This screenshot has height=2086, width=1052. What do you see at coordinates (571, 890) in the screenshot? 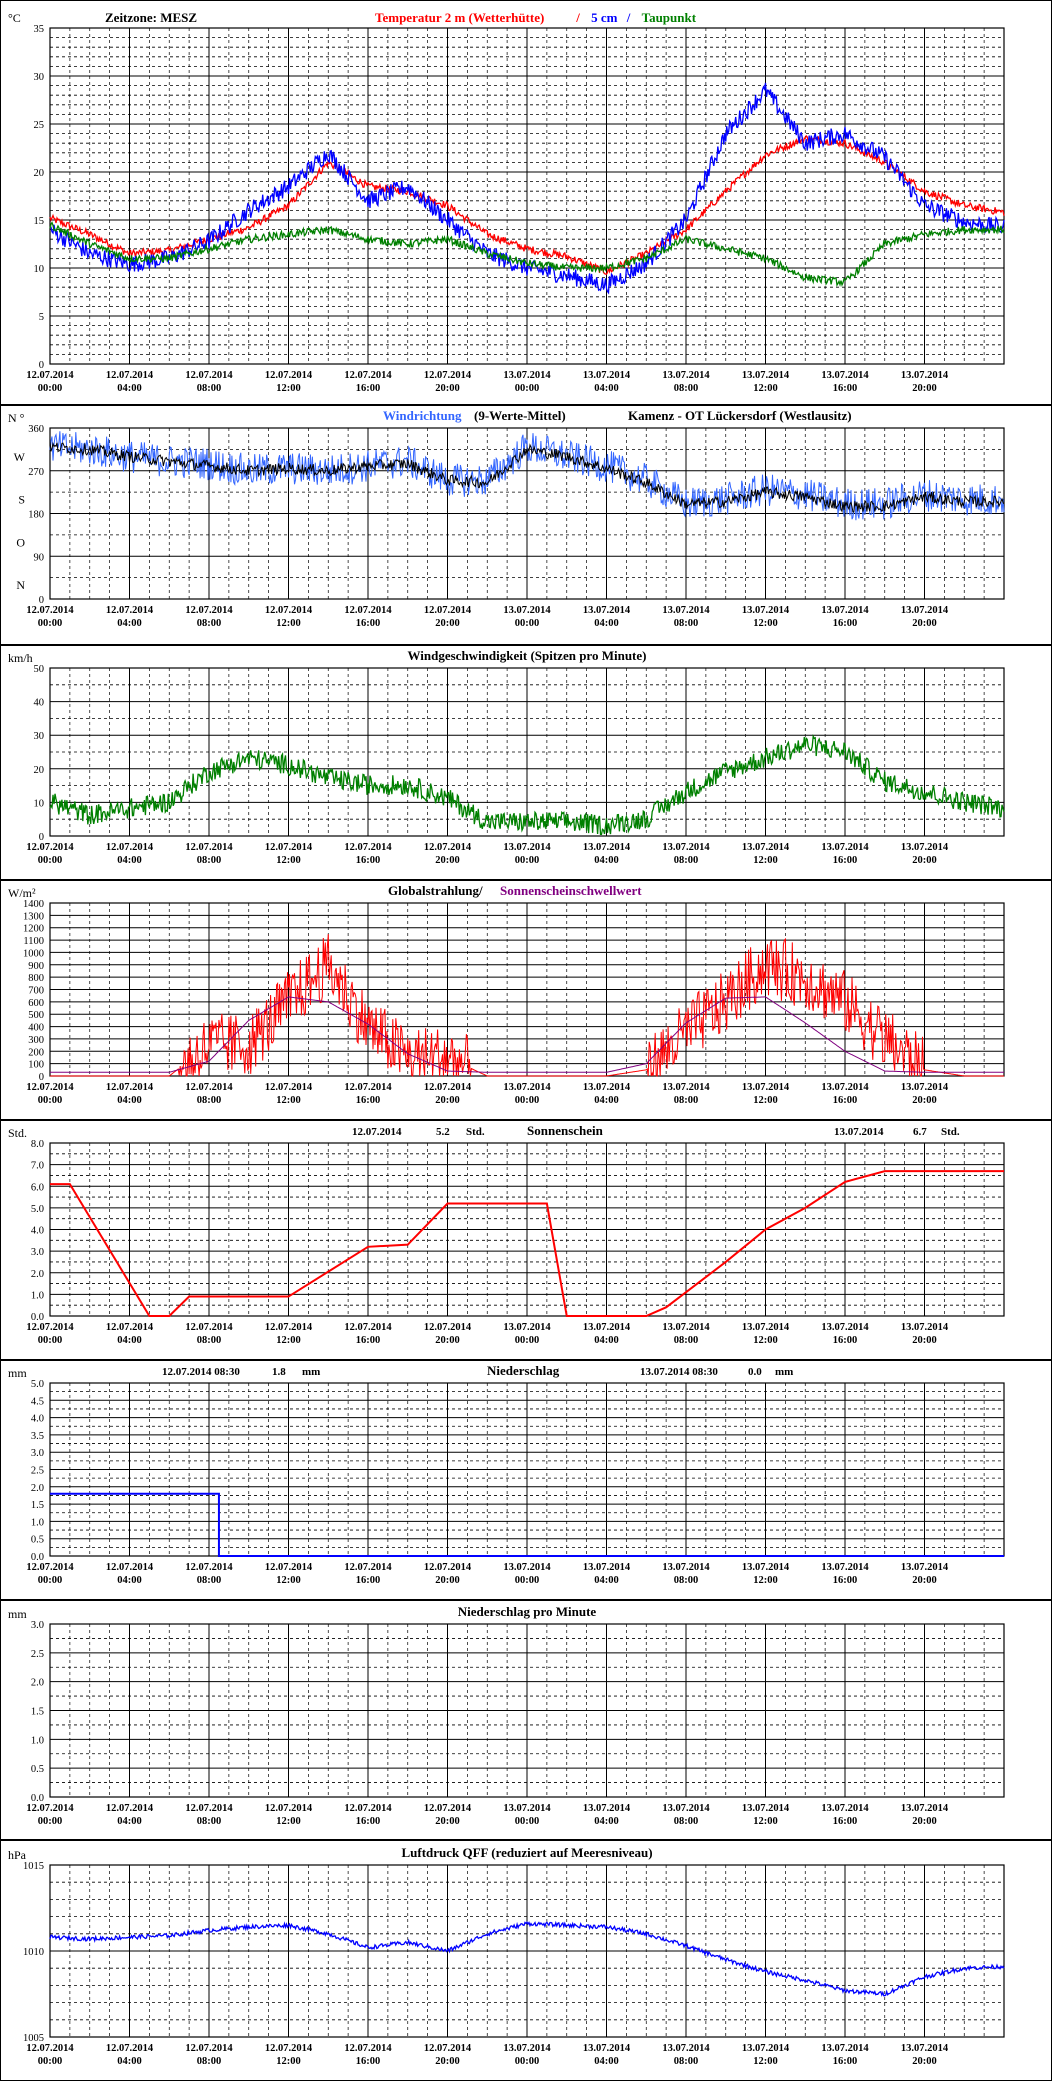
I see `legend-entry: Sonnenscheinschwellwert` at bounding box center [571, 890].